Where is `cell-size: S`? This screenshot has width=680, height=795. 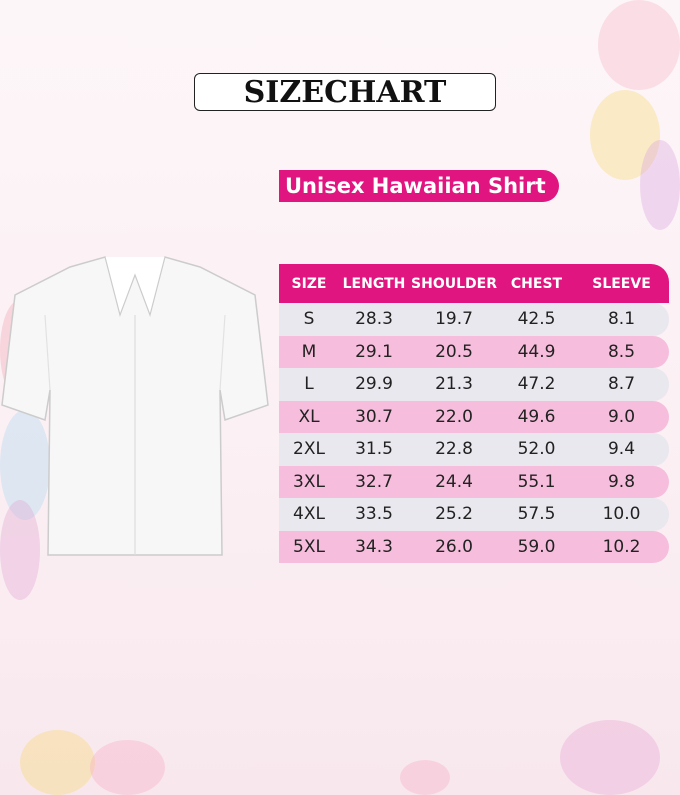 cell-size: S is located at coordinates (309, 319).